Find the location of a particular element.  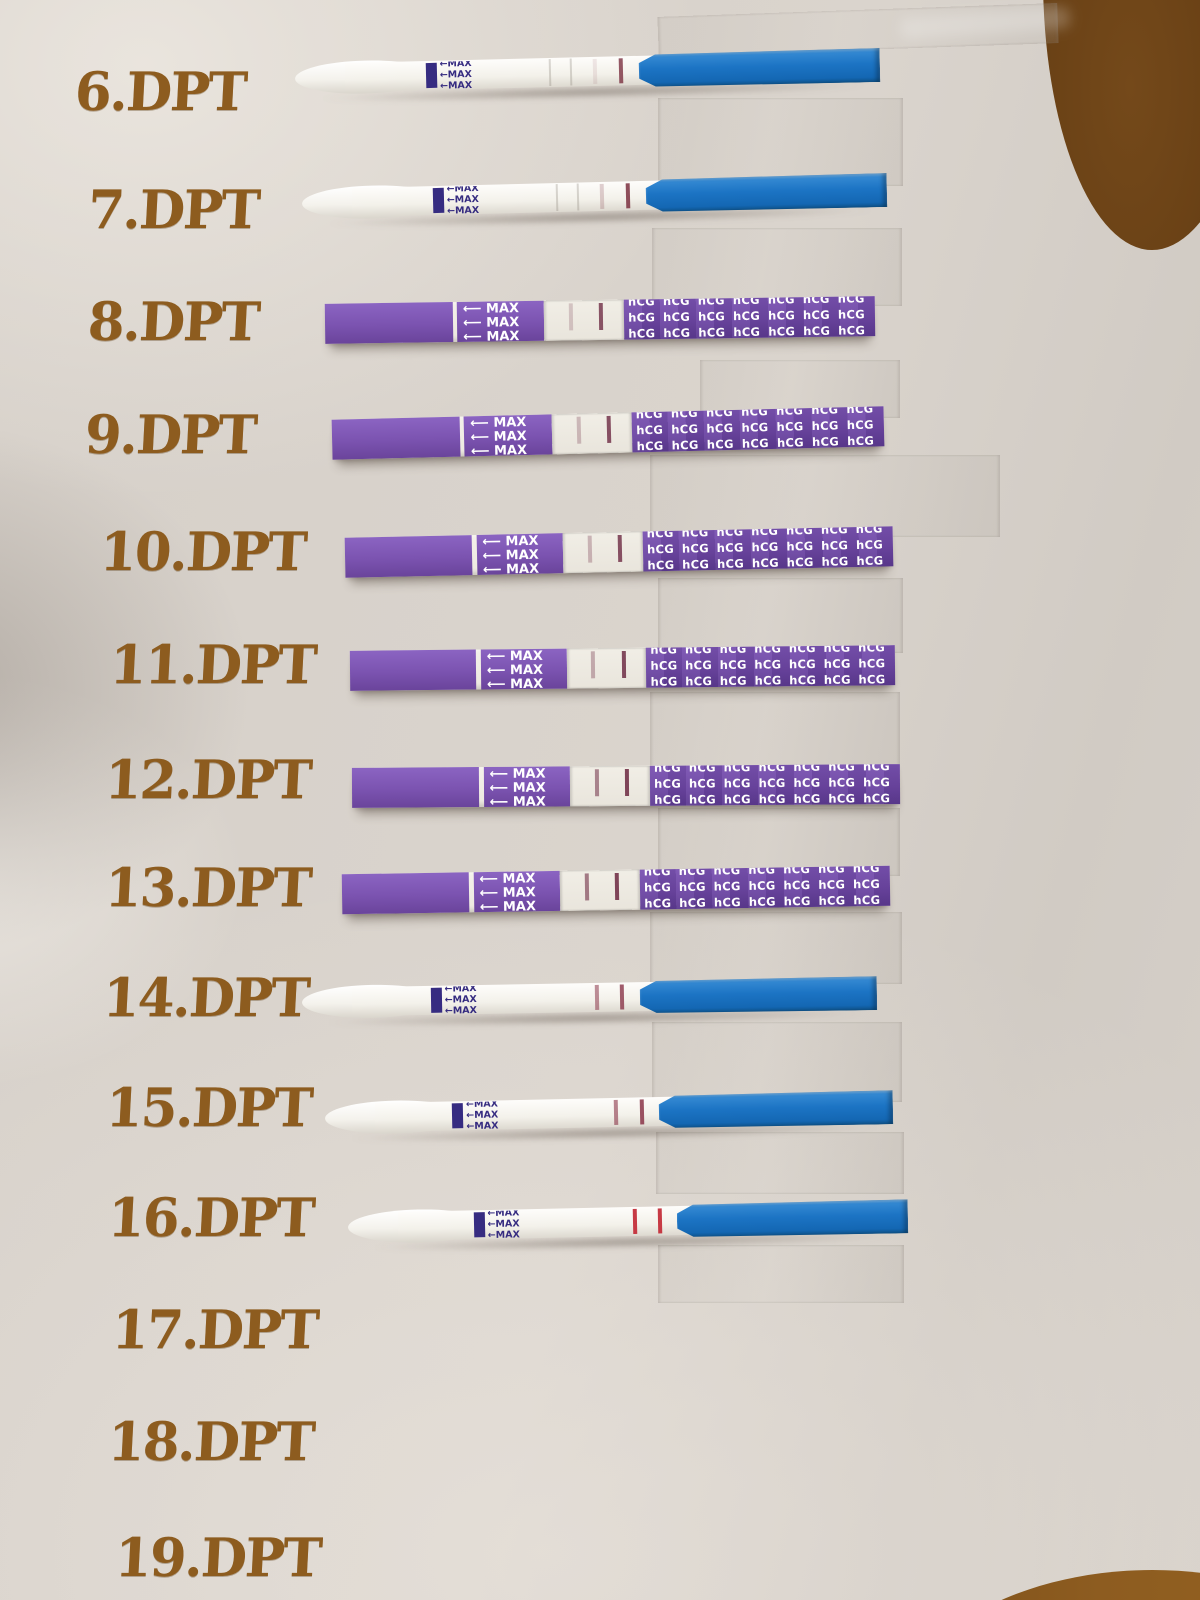

test-strip-16dpt: ←MAX ←MAX ←MAX is located at coordinates (628, 1226).